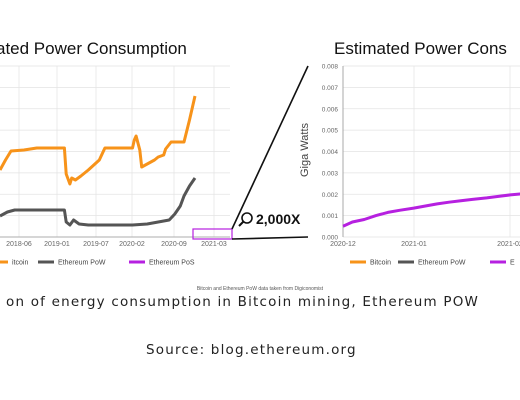  I want to click on left-x-tick-label: 2019-01, so click(57, 244).